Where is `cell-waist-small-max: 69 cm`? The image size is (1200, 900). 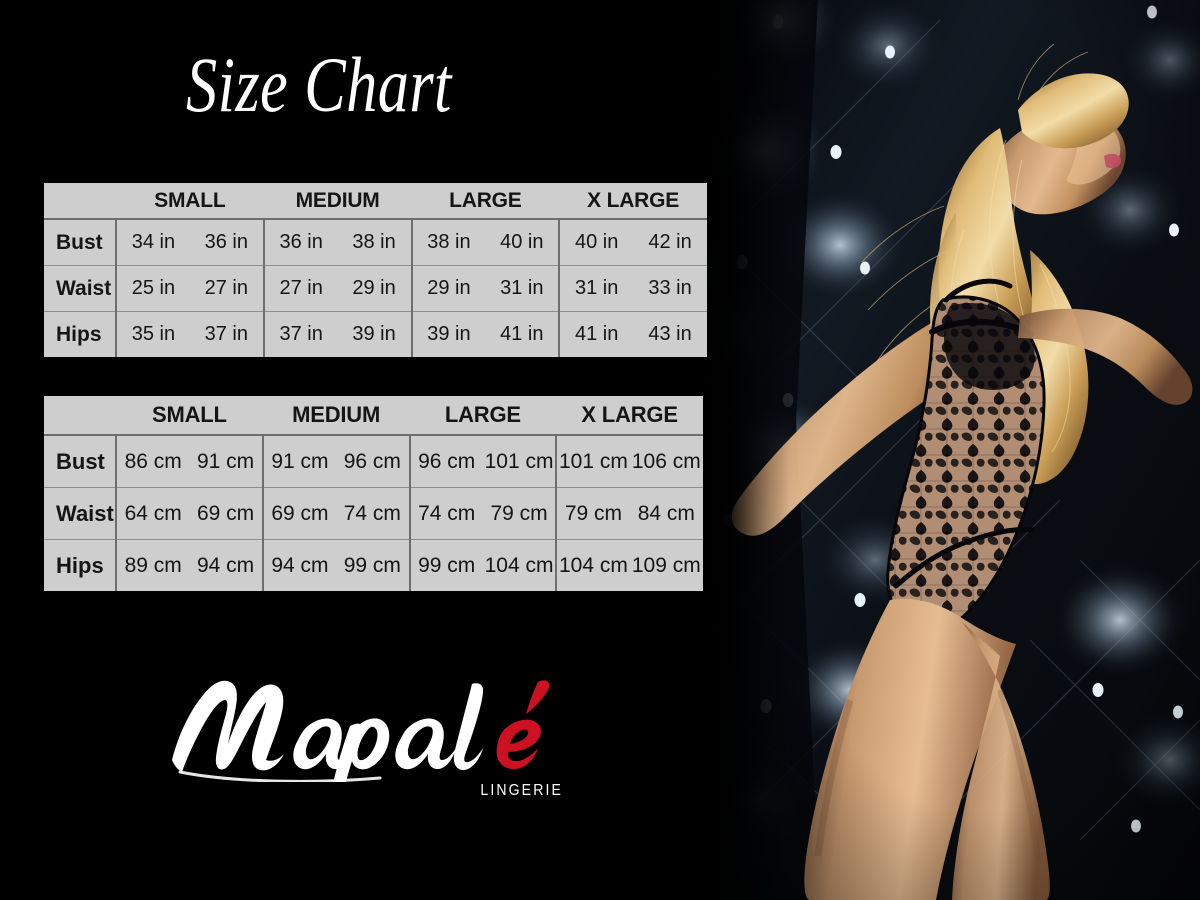
cell-waist-small-max: 69 cm is located at coordinates (226, 513).